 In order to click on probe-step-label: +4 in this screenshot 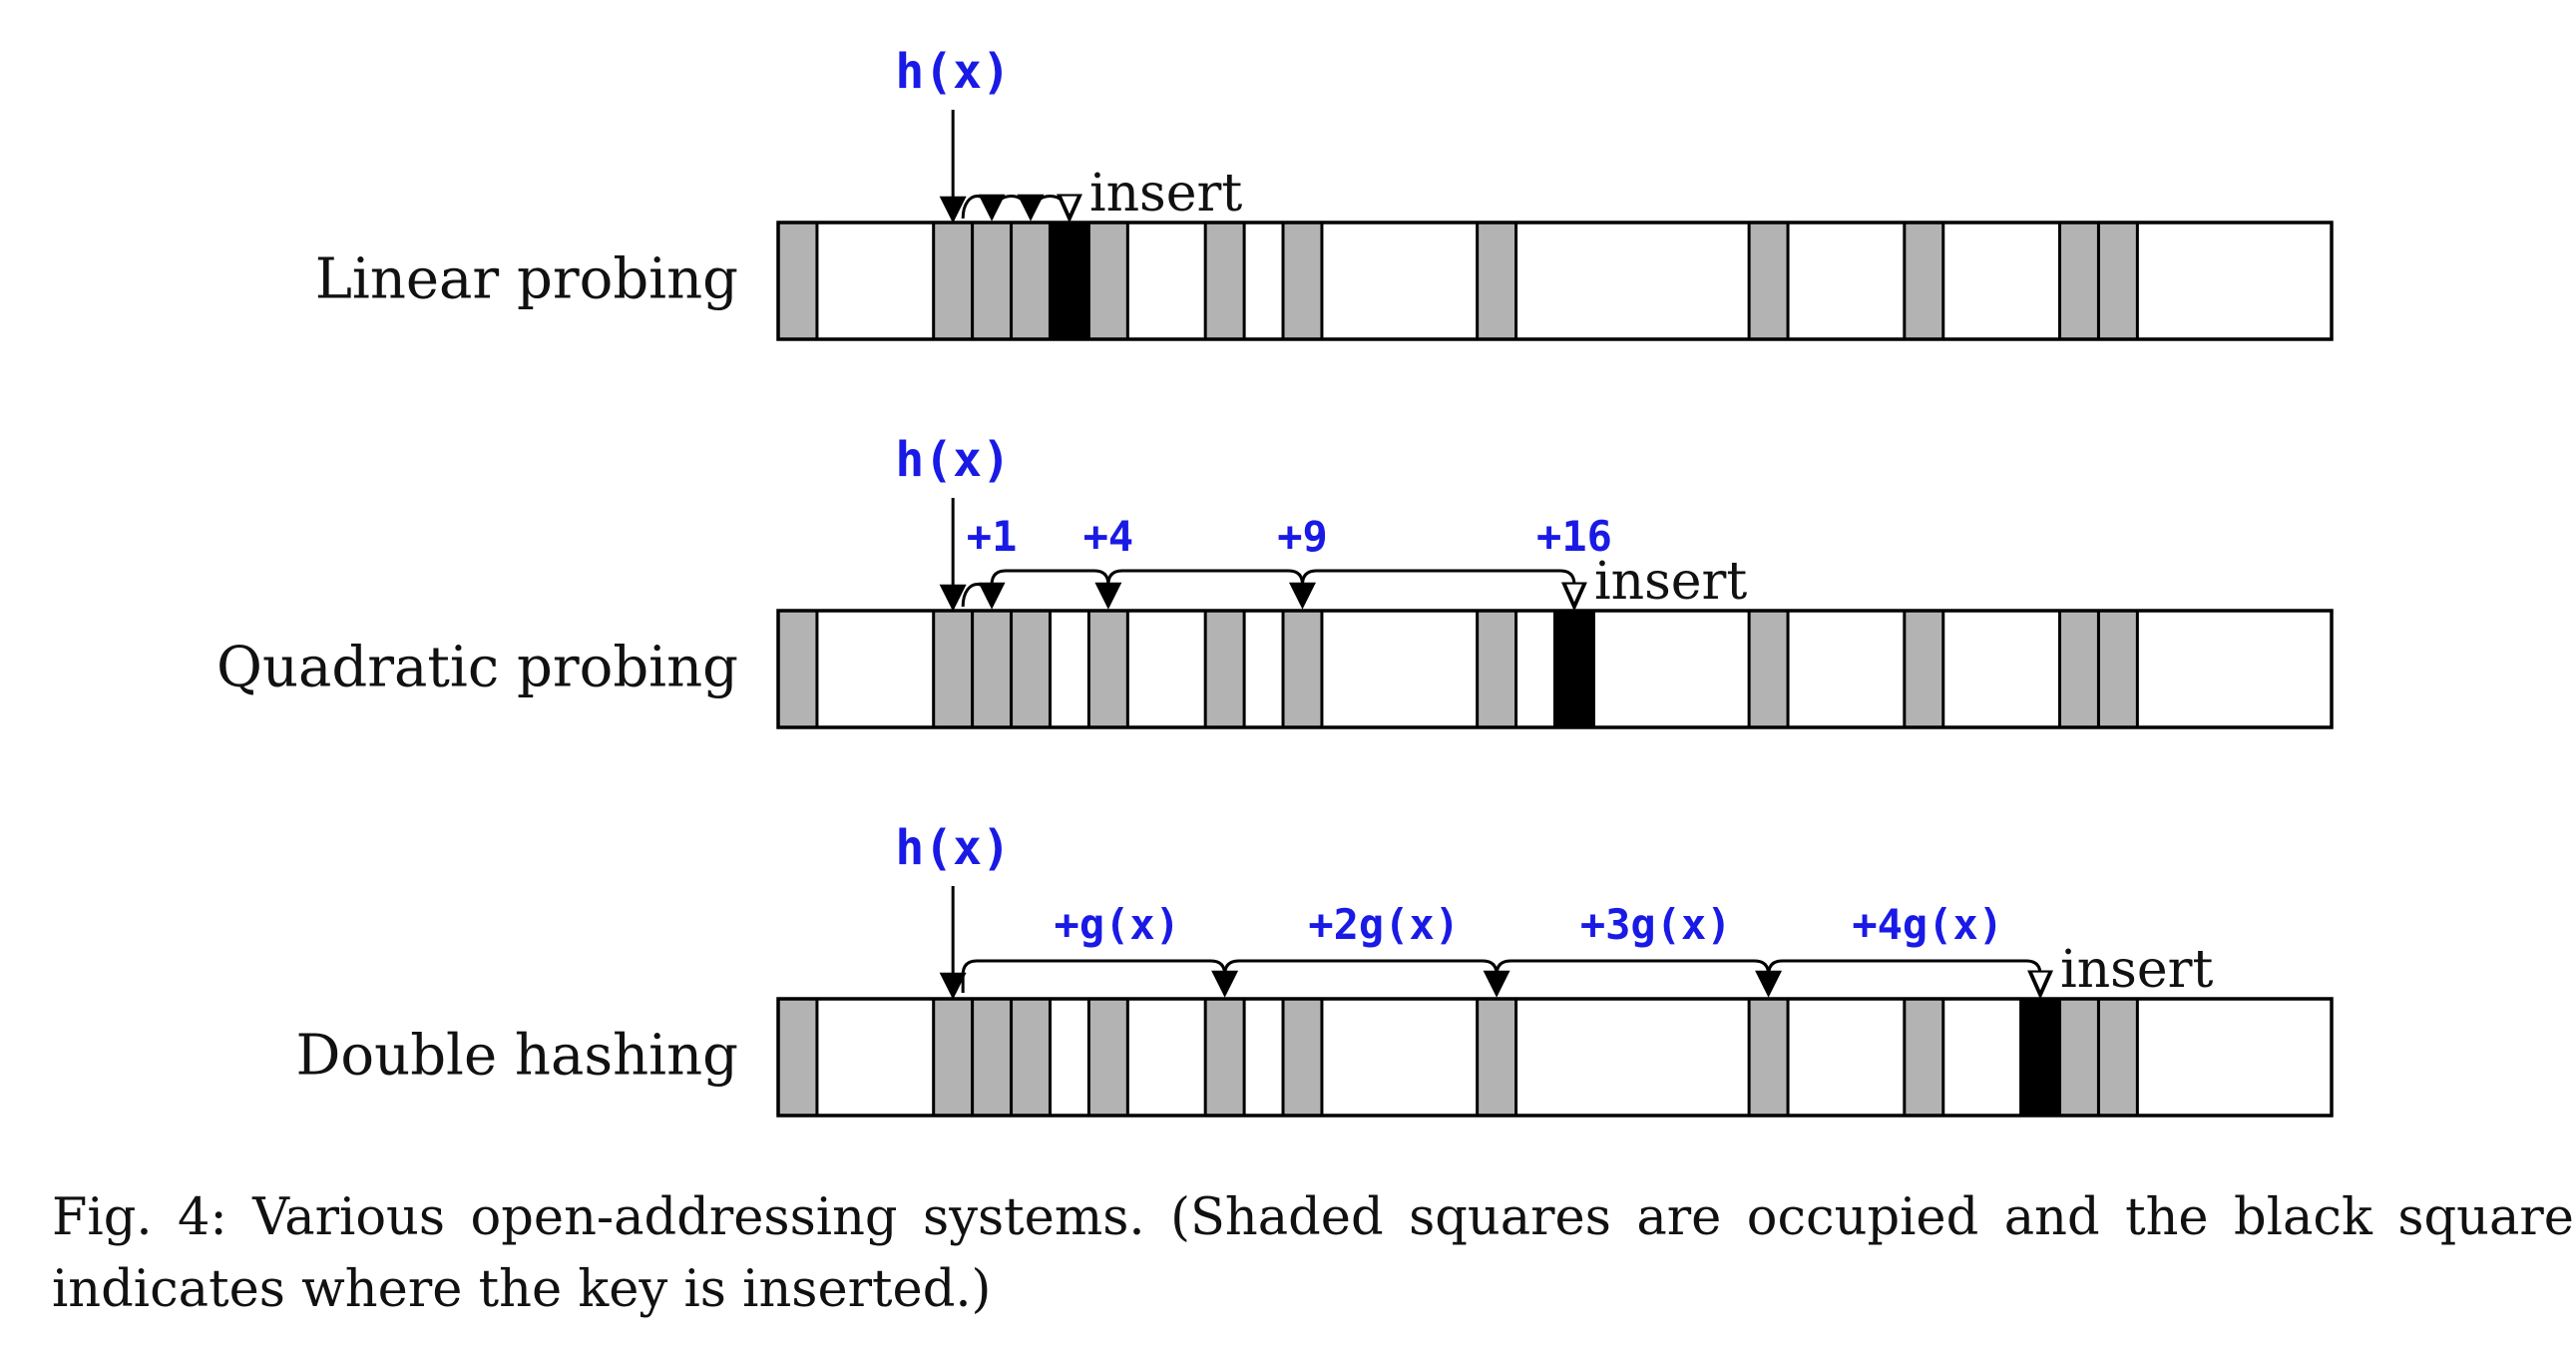, I will do `click(1108, 536)`.